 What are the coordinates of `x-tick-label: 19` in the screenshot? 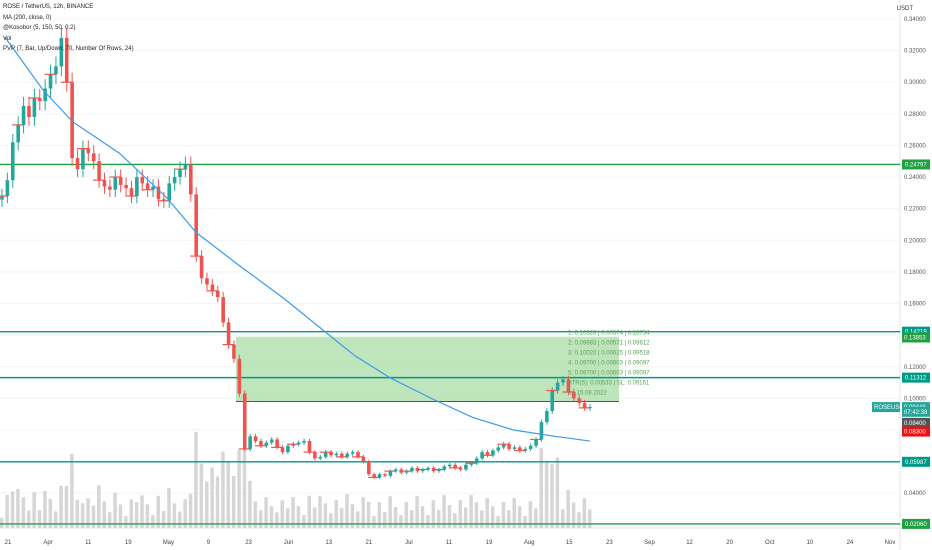 It's located at (128, 543).